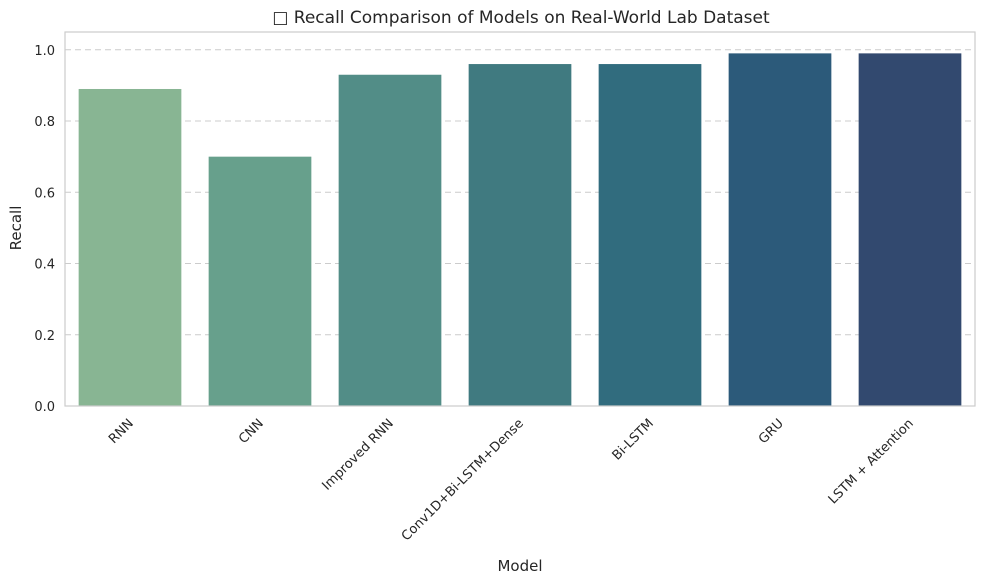 This screenshot has height=584, width=984. What do you see at coordinates (44, 122) in the screenshot?
I see `y-tick-label: 0.8` at bounding box center [44, 122].